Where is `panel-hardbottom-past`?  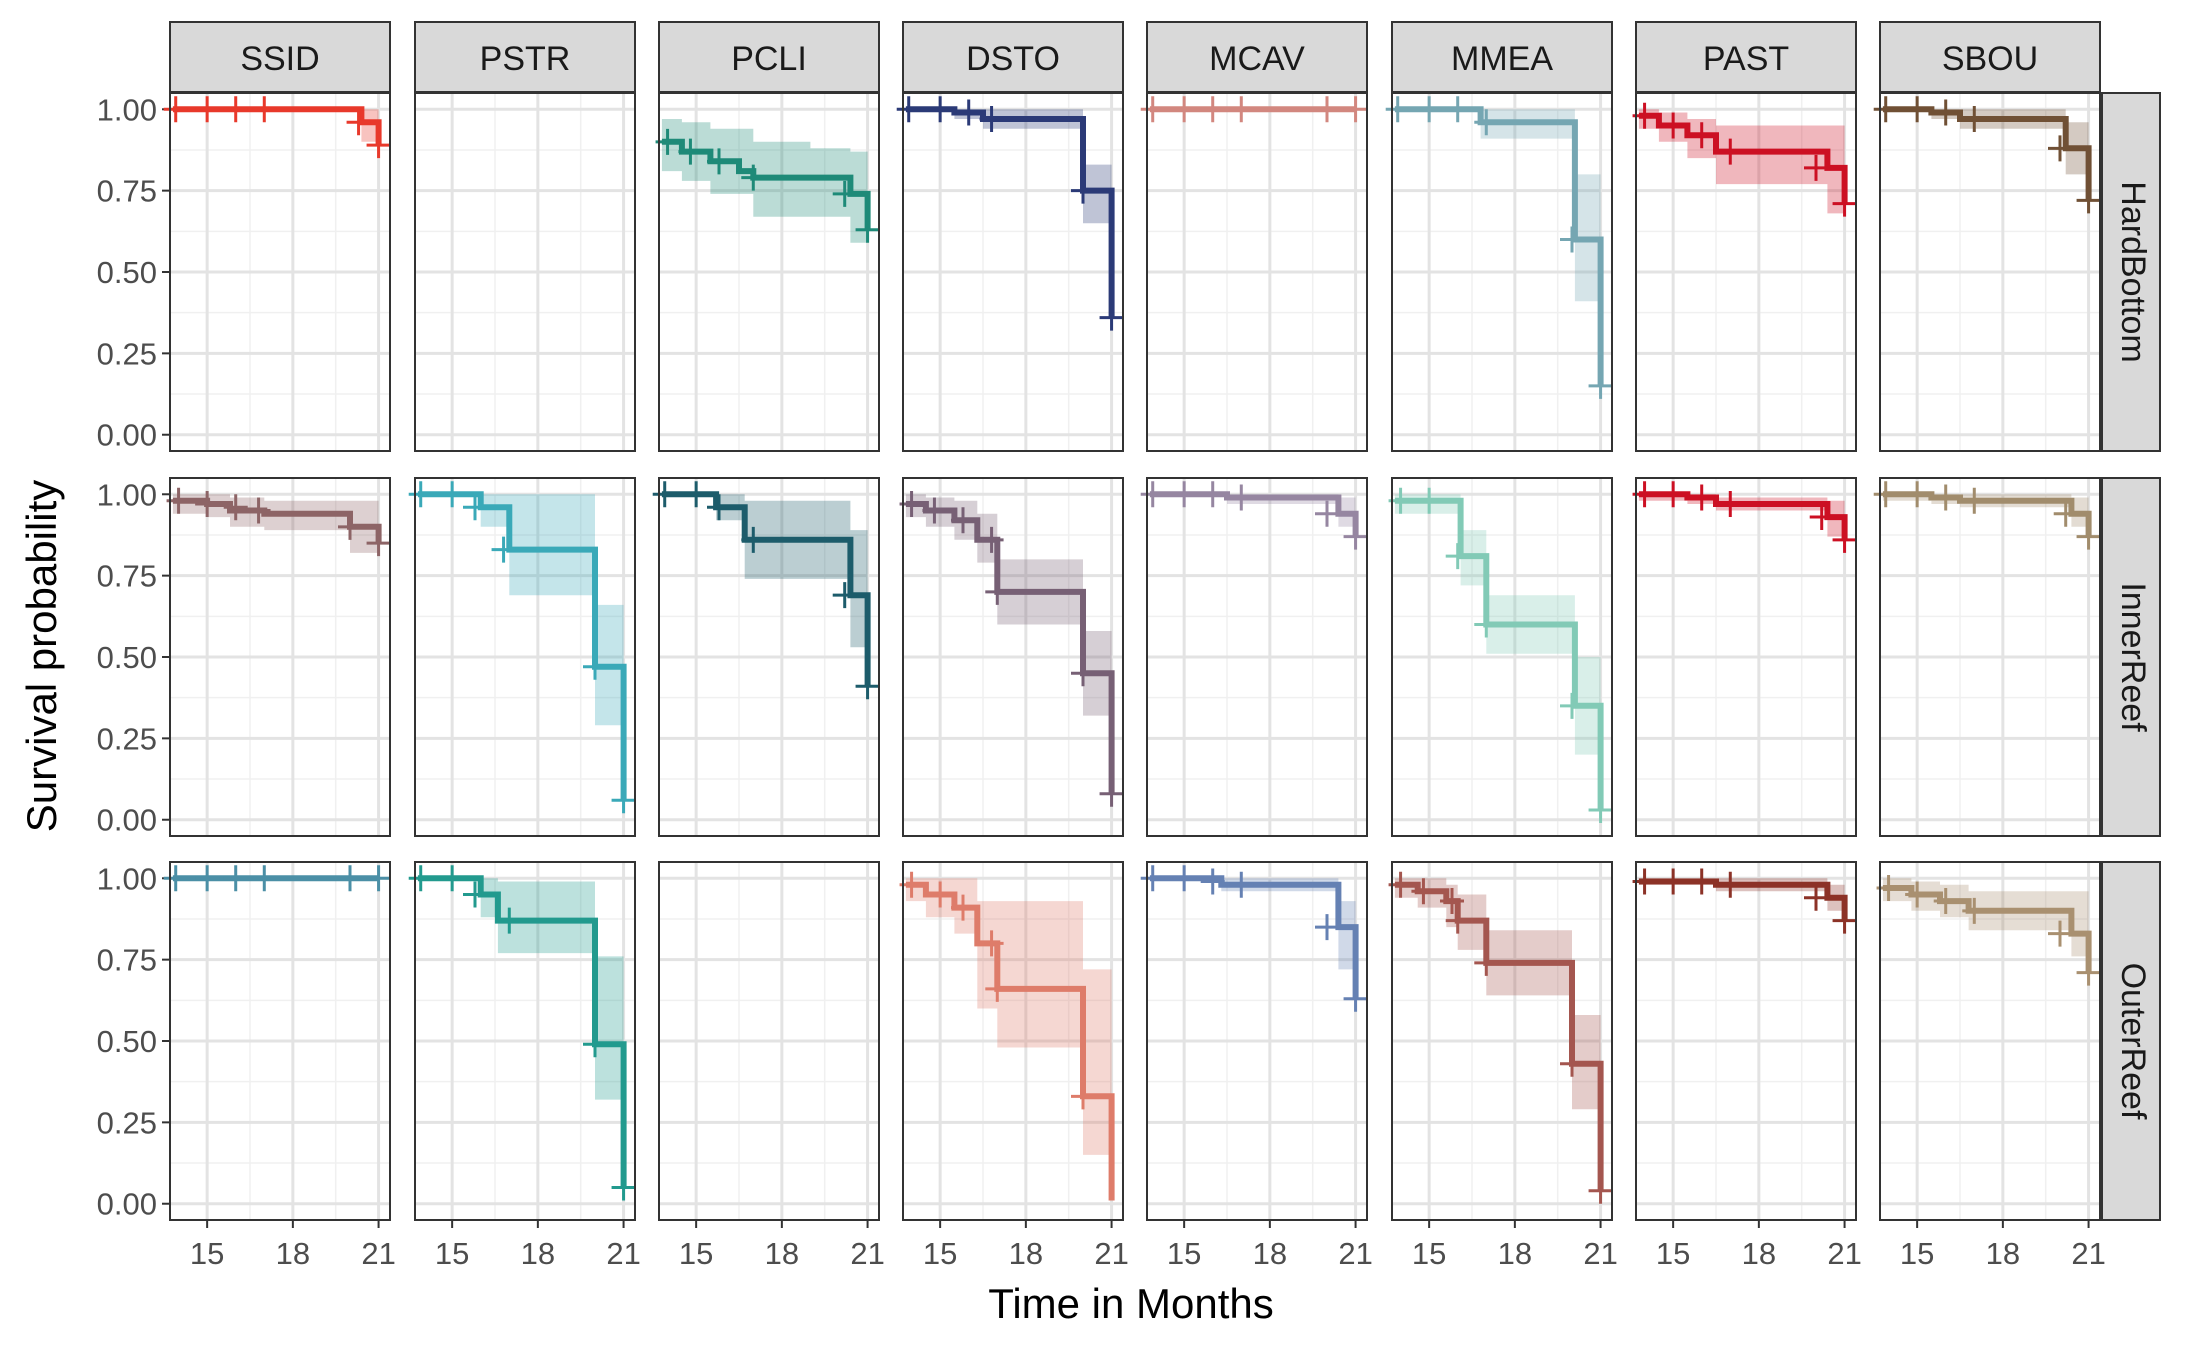
panel-hardbottom-past is located at coordinates (1744, 272).